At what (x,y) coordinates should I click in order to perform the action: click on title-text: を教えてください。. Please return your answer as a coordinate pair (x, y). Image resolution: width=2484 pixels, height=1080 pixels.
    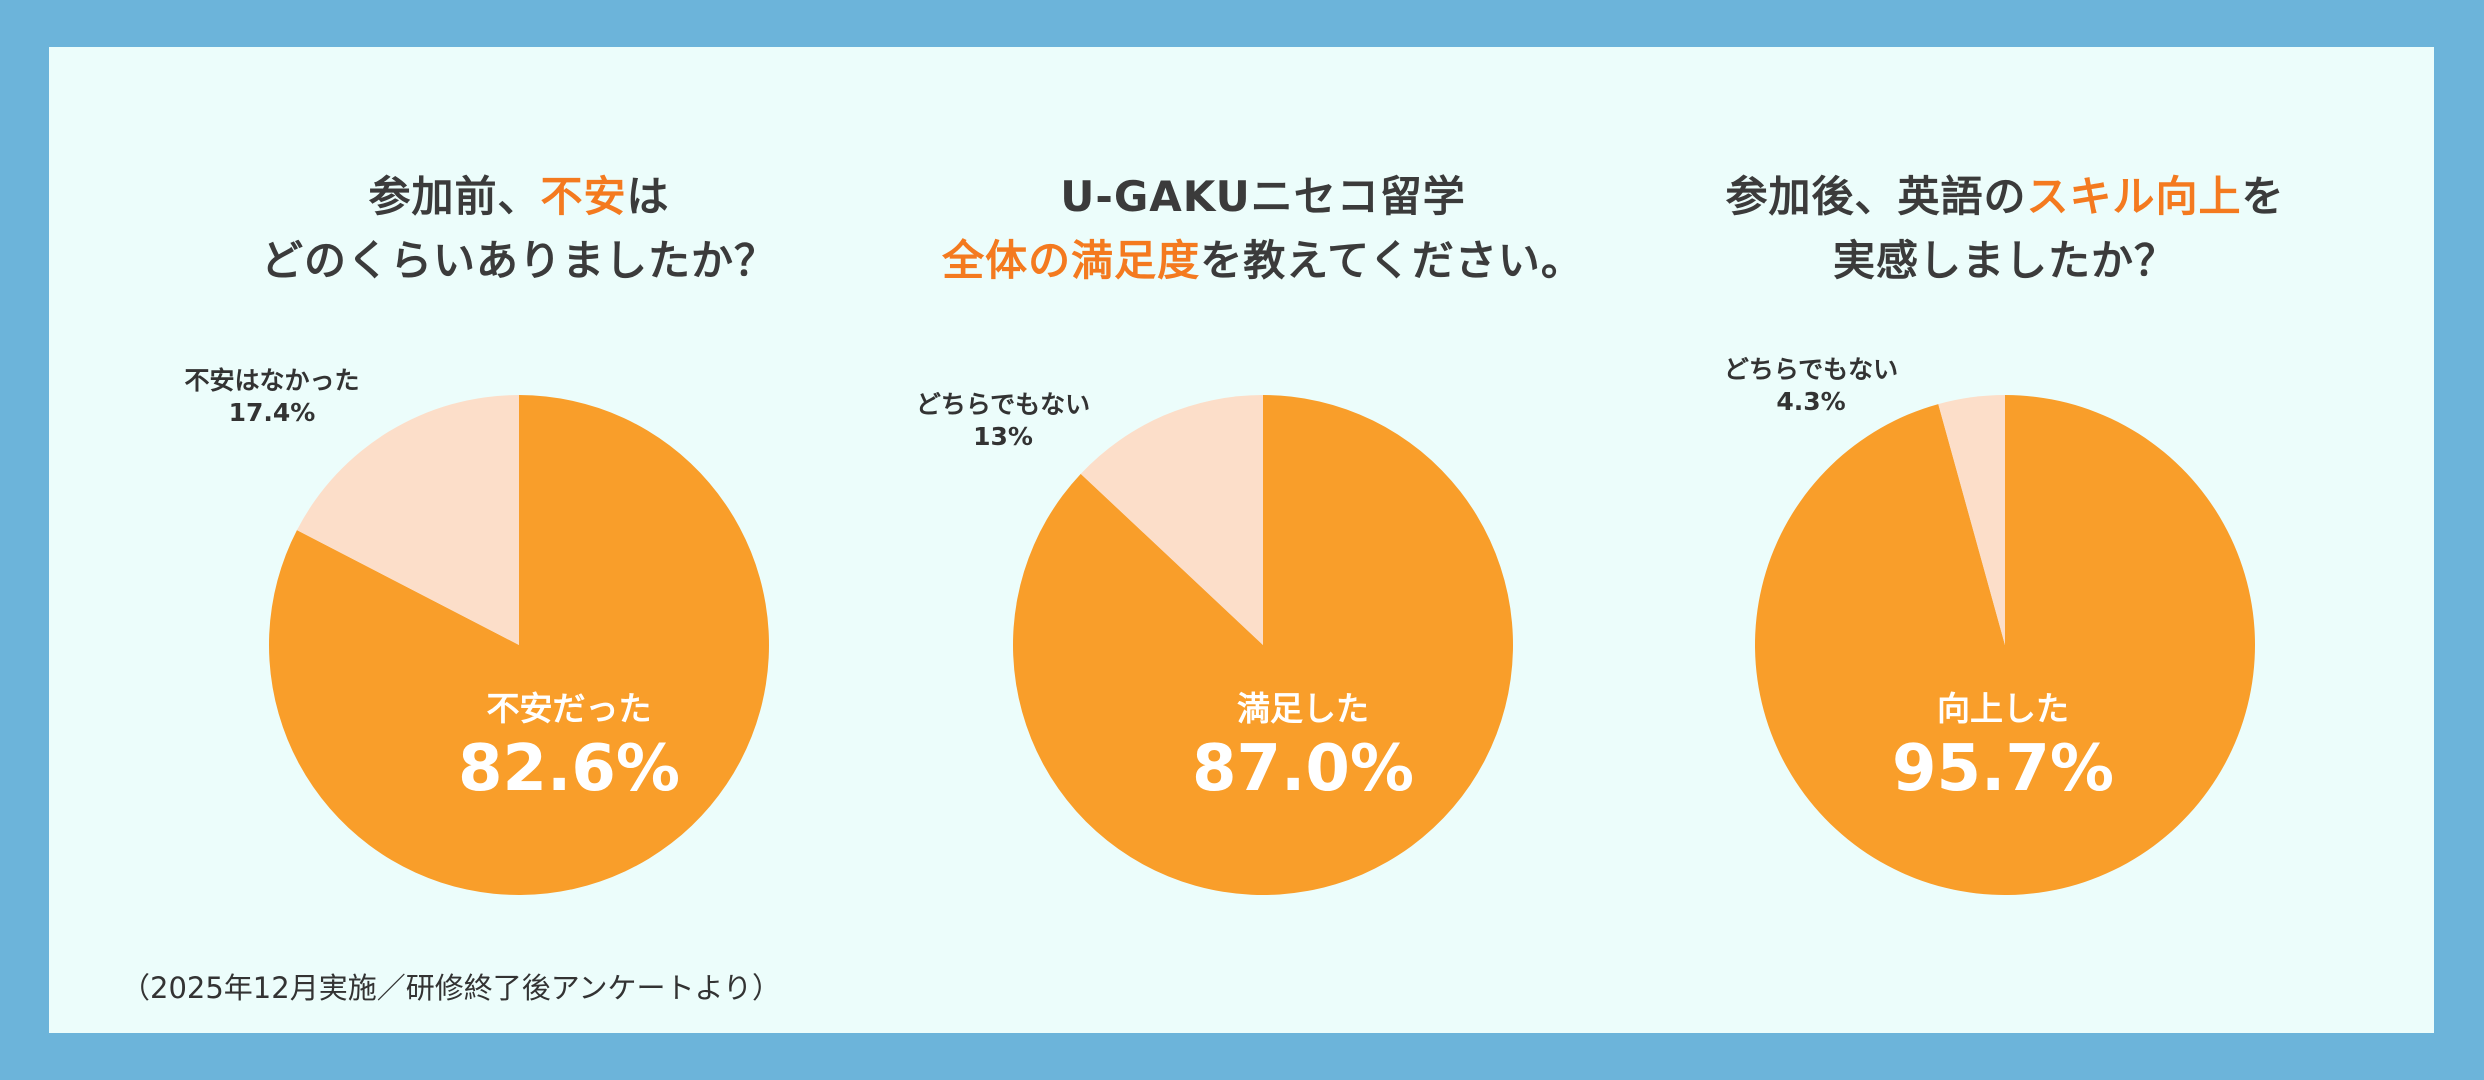
    Looking at the image, I should click on (1392, 260).